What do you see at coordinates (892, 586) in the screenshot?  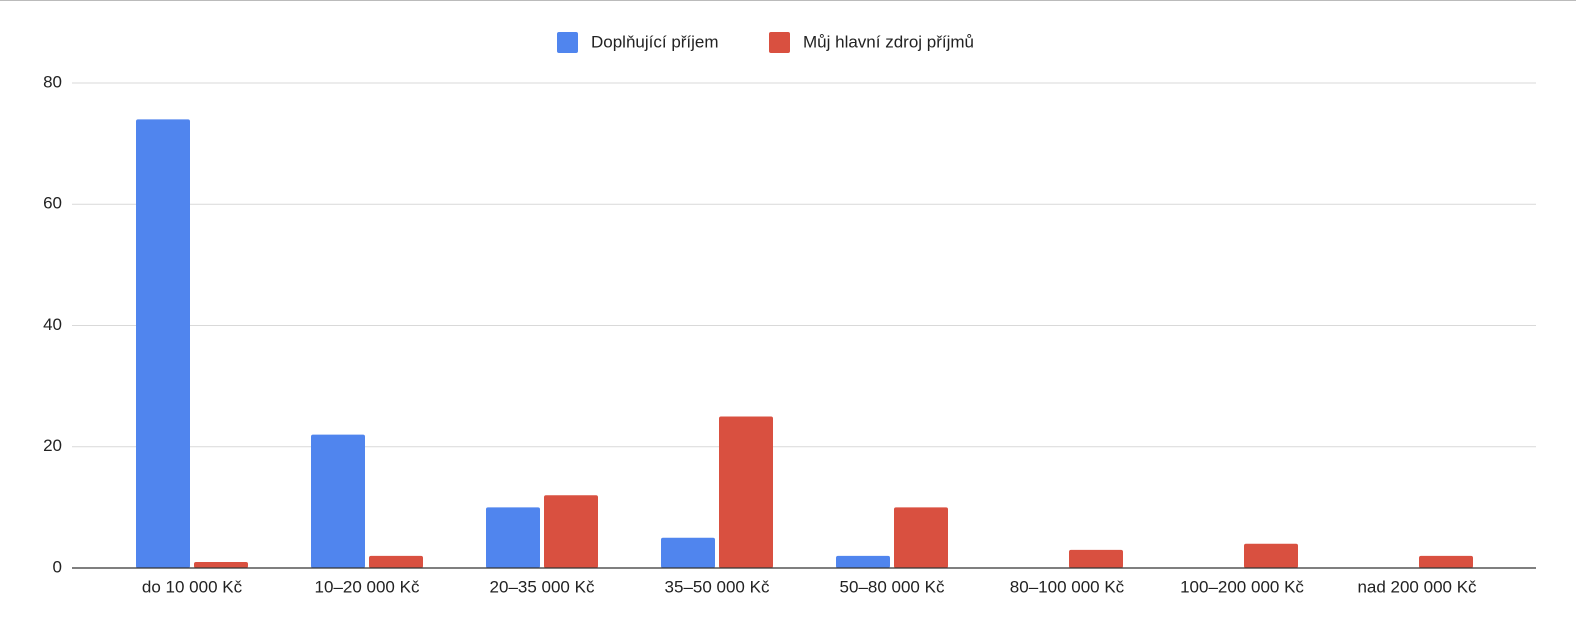 I see `x-tick-label: 50–80 000 Kč` at bounding box center [892, 586].